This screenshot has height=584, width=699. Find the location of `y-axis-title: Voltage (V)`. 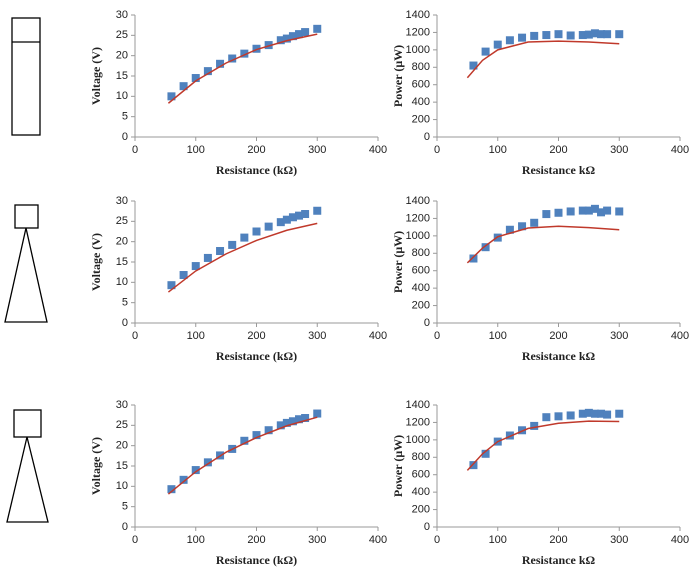

y-axis-title: Voltage (V) is located at coordinates (96, 262).